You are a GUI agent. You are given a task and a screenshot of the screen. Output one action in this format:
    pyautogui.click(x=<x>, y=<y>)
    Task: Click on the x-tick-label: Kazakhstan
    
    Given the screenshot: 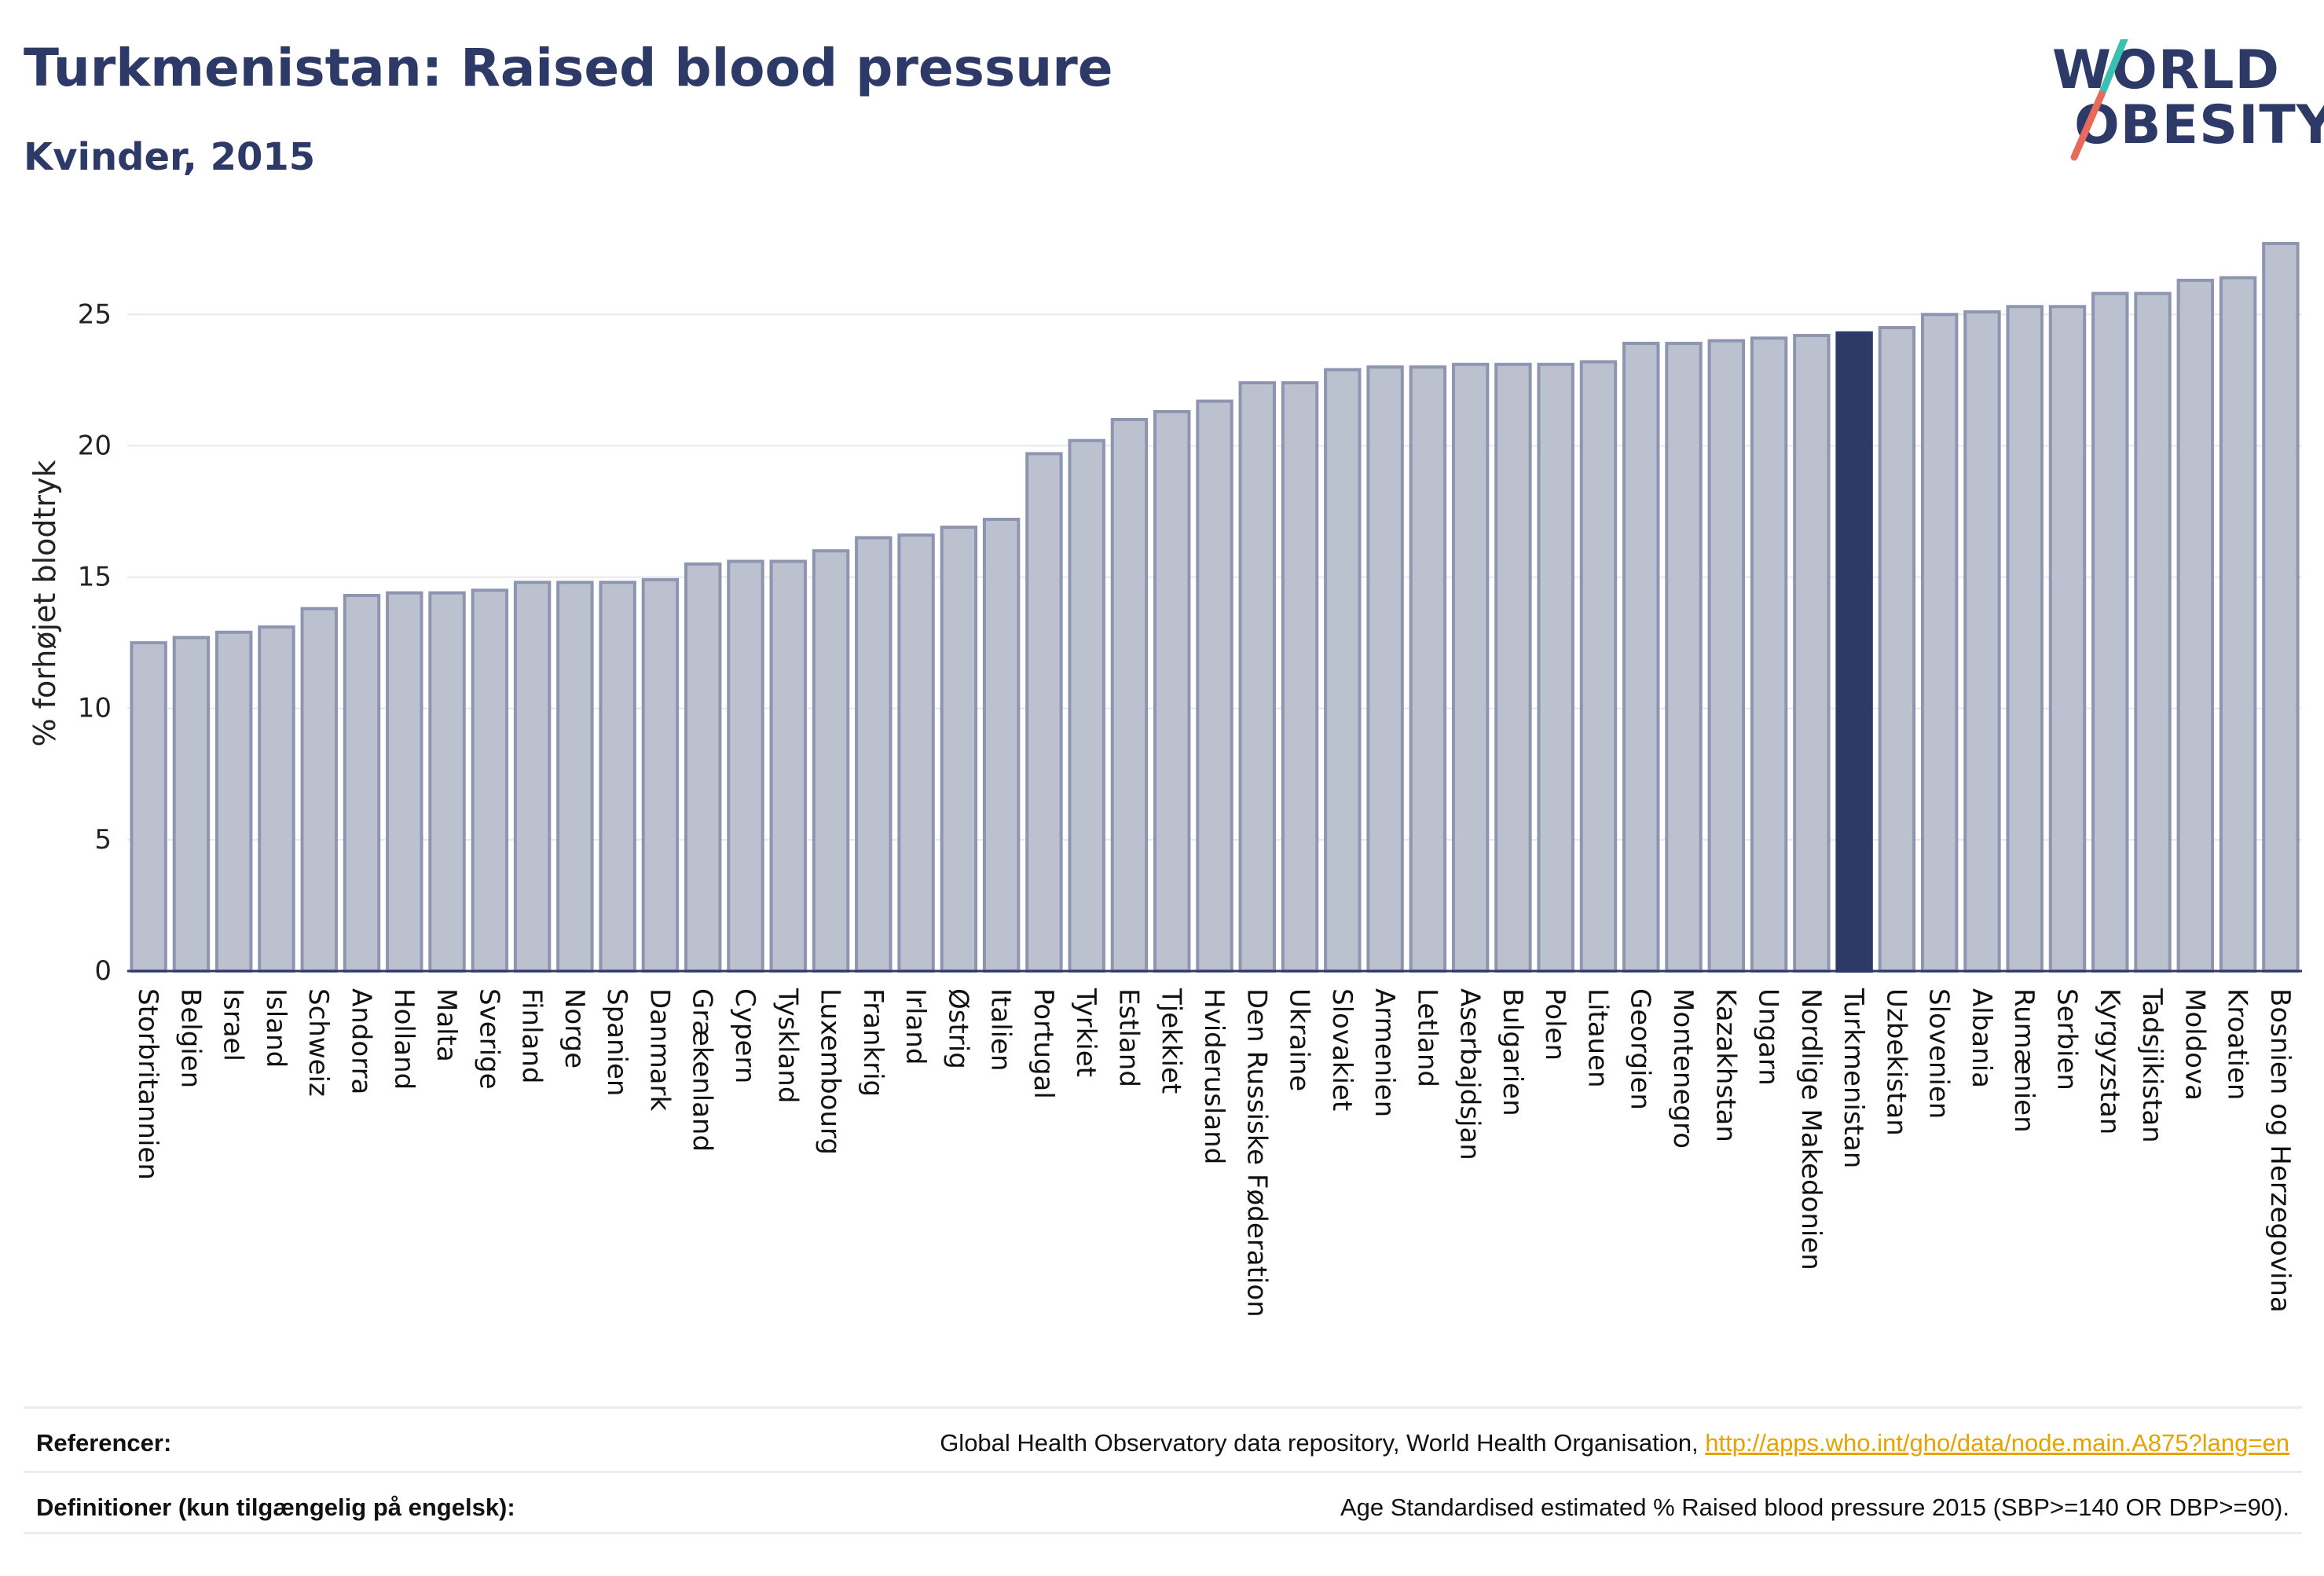 What is the action you would take?
    pyautogui.click(x=1725, y=1065)
    